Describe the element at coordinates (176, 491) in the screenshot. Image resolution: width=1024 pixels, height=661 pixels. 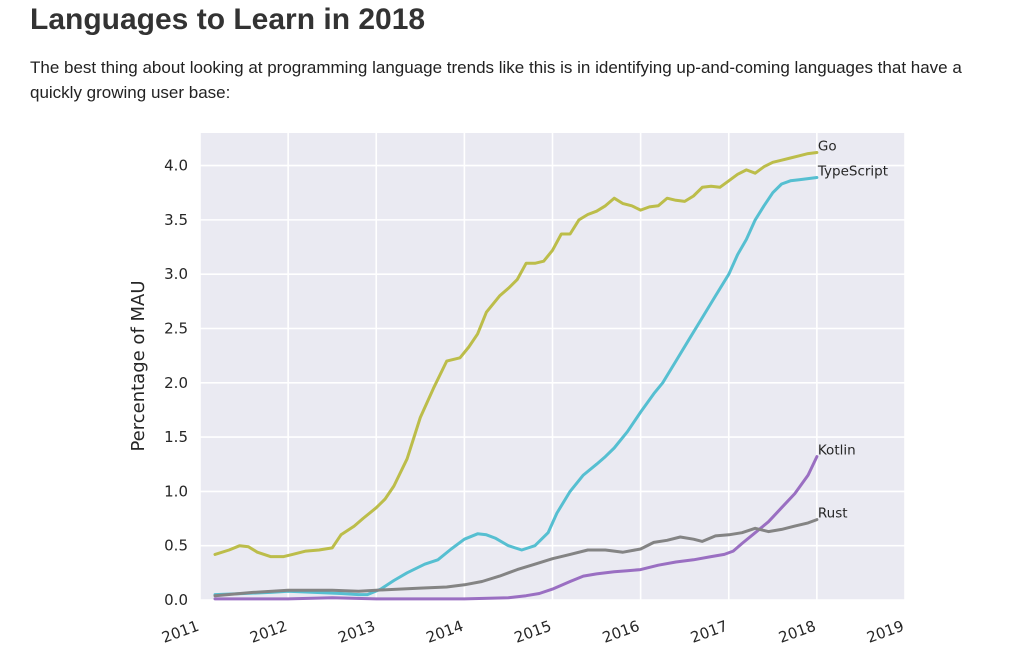
I see `y-tick-label: 1.0` at that location.